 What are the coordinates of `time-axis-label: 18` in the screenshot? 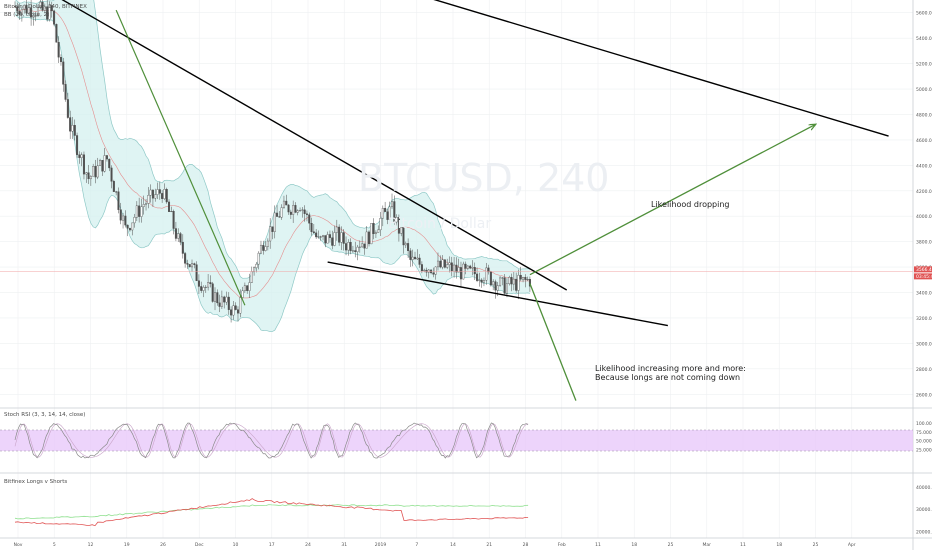 It's located at (779, 545).